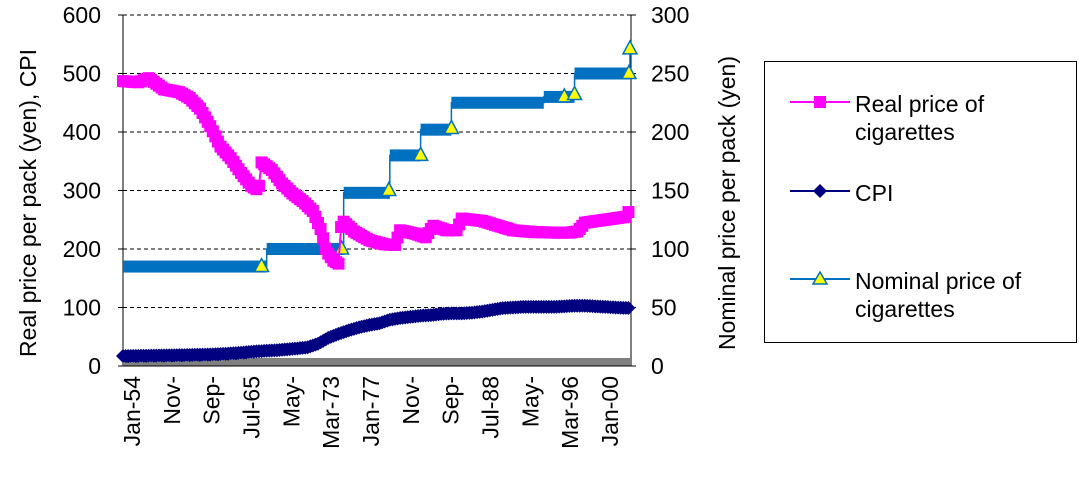  Describe the element at coordinates (491, 407) in the screenshot. I see `x-tick-label: Jul-88` at that location.